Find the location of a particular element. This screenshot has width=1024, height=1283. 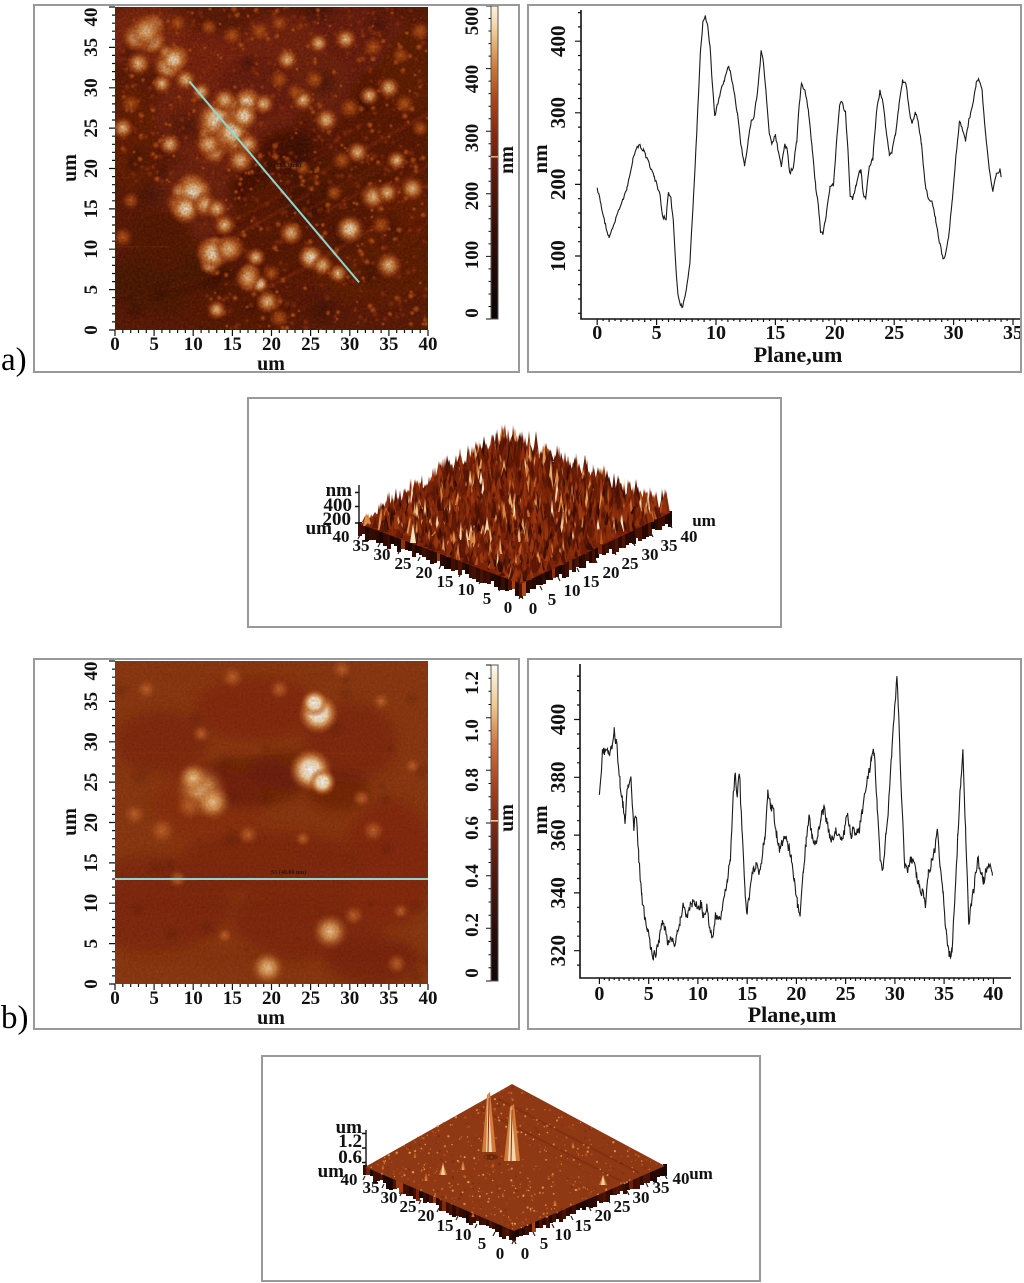

svg-text: 0.2 is located at coordinates (472, 925).